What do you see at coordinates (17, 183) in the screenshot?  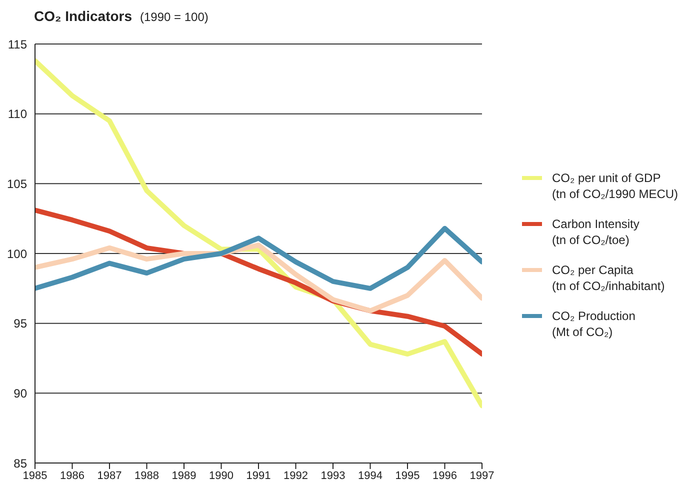 I see `y-tick-label: 105` at bounding box center [17, 183].